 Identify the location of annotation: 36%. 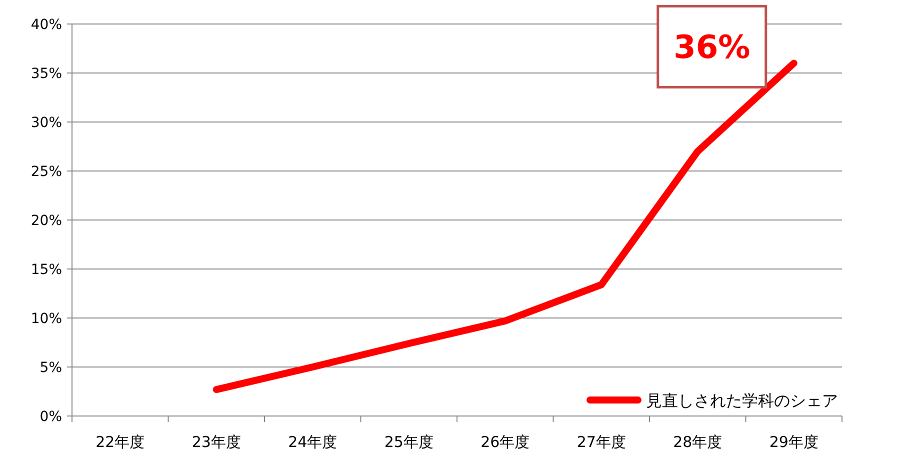
(712, 47).